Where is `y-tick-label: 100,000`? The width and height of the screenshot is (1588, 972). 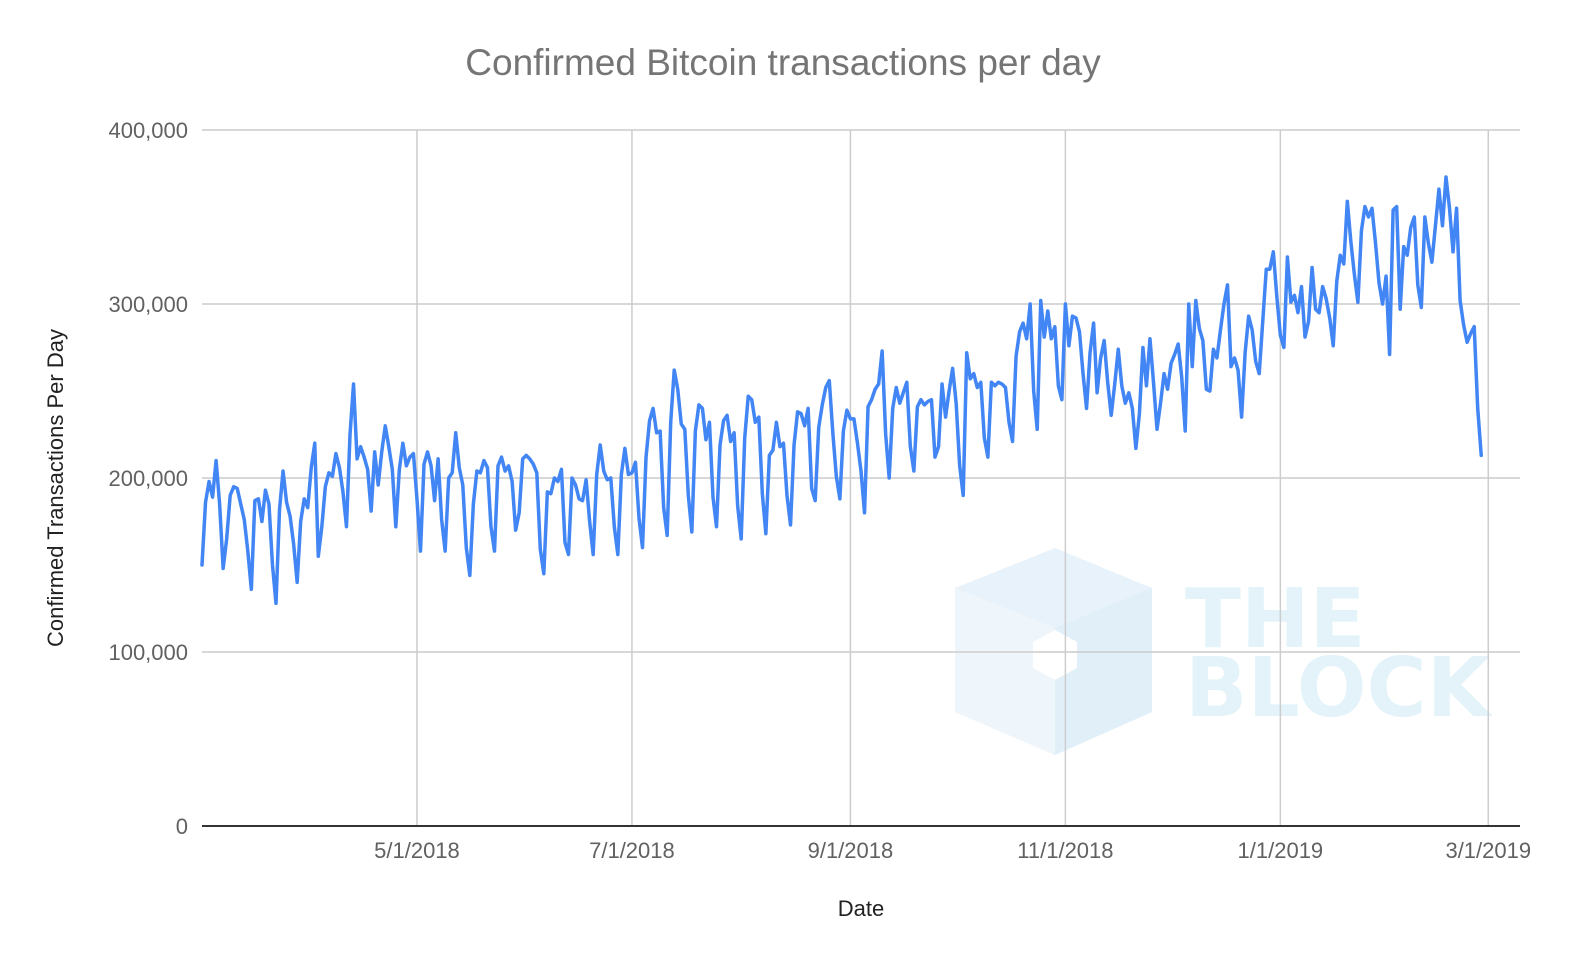 y-tick-label: 100,000 is located at coordinates (148, 652).